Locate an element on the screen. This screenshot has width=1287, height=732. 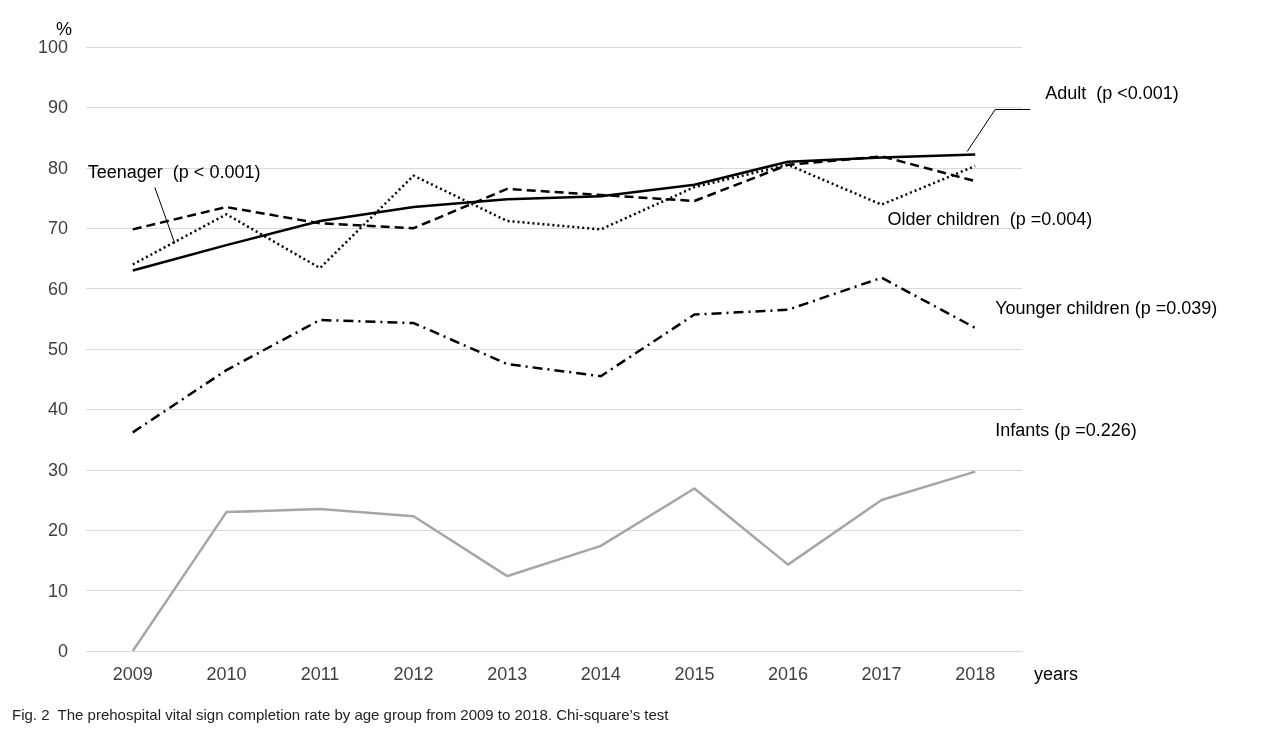
y-tick-label: 70 is located at coordinates (57, 228).